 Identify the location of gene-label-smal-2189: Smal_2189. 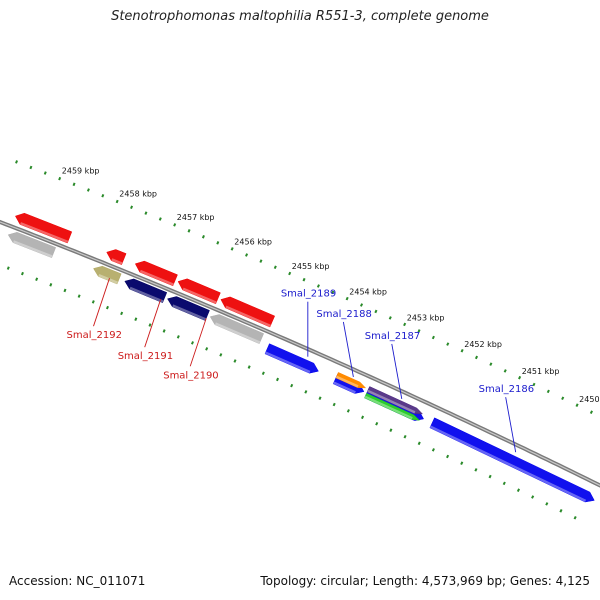
(308, 294).